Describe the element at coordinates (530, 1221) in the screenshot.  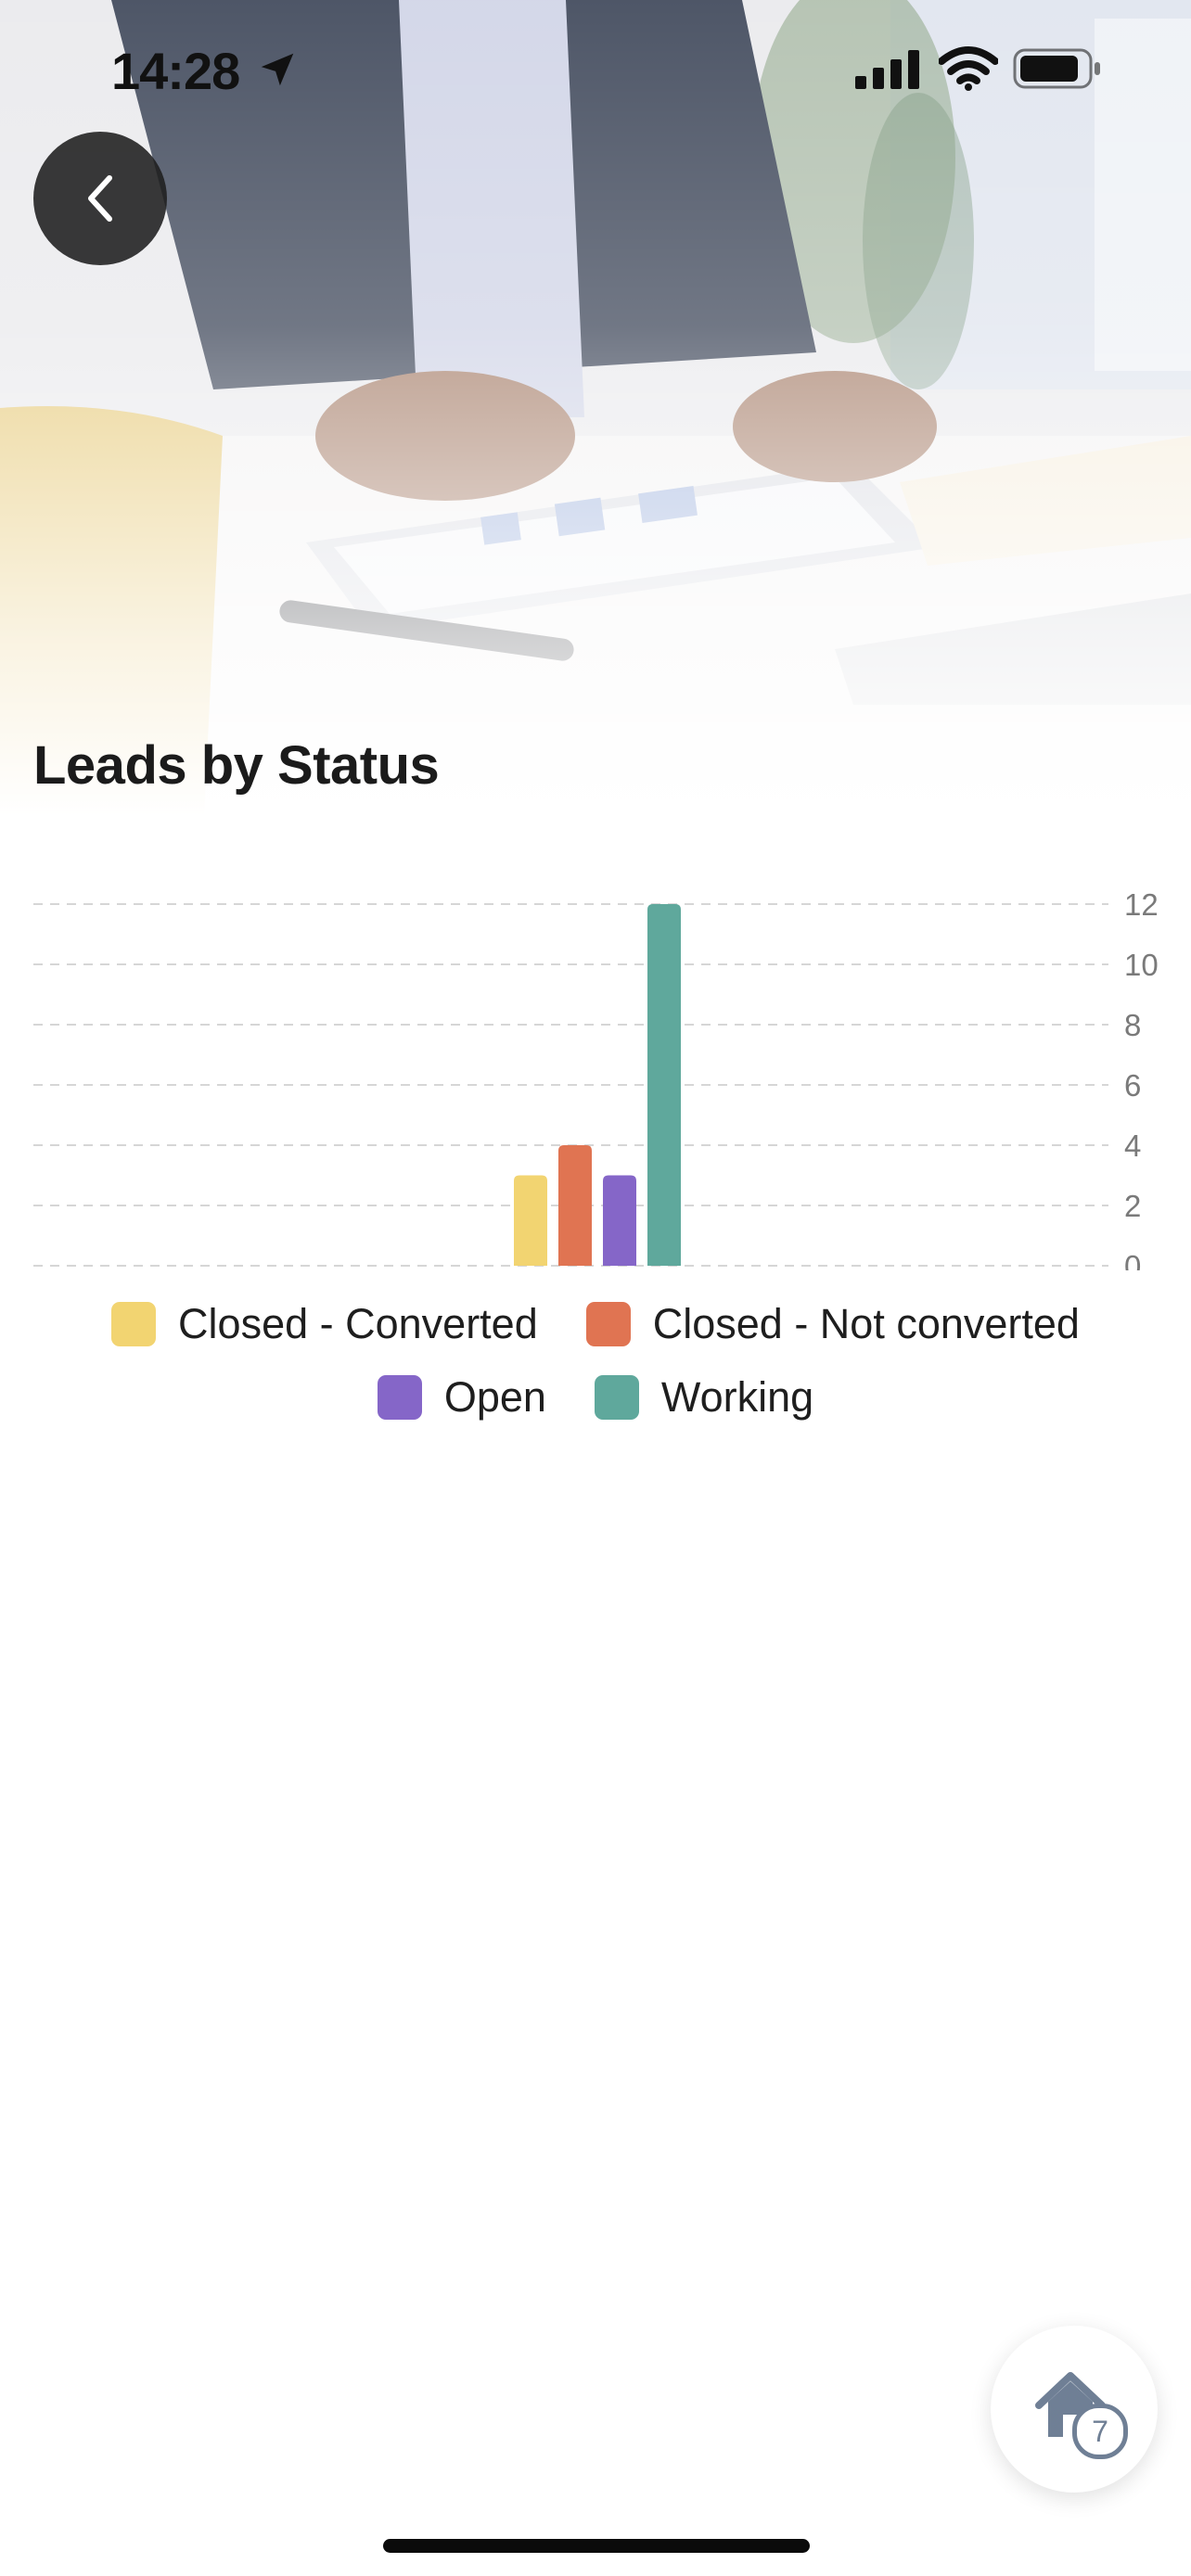
I see `bar-closed-converted` at that location.